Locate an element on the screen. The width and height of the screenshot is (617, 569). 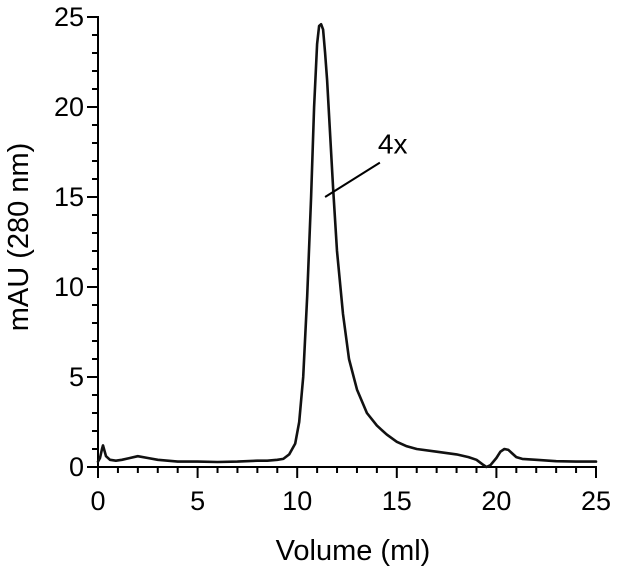
y-axis-title: mAU (280 nm) is located at coordinates (19, 237).